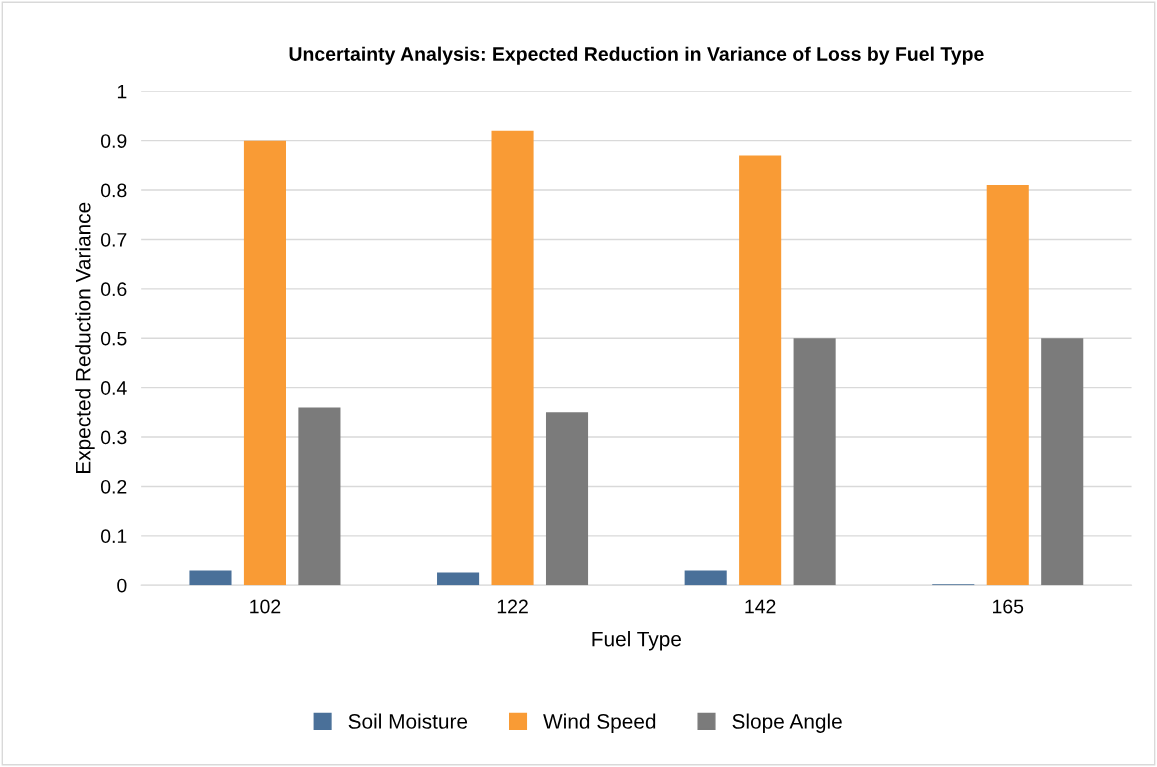 This screenshot has height=767, width=1157. Describe the element at coordinates (599, 723) in the screenshot. I see `legend-label: Wind Speed` at that location.